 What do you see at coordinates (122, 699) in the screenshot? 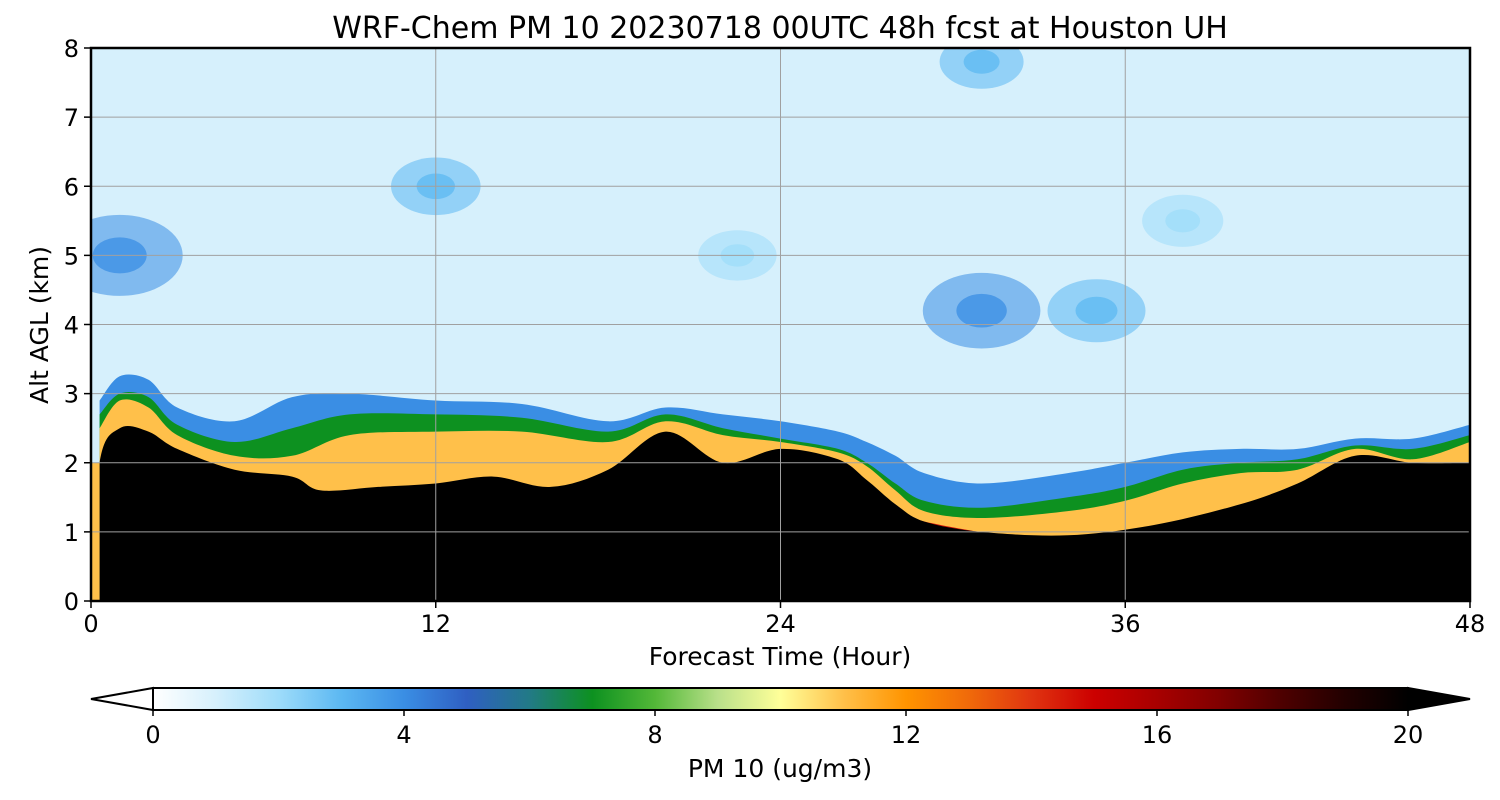
I see `colorbar-under-extension` at bounding box center [122, 699].